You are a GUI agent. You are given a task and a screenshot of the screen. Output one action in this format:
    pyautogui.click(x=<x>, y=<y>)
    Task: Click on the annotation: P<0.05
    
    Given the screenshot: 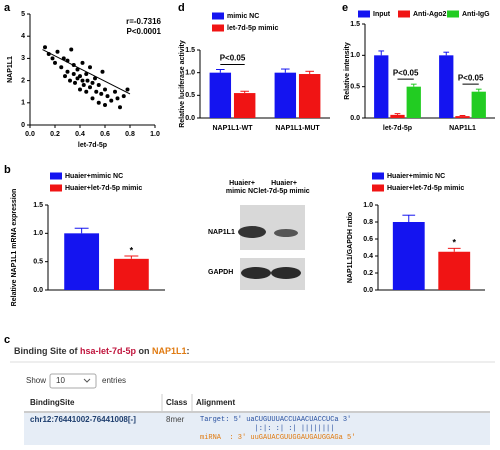 What is the action you would take?
    pyautogui.click(x=471, y=77)
    